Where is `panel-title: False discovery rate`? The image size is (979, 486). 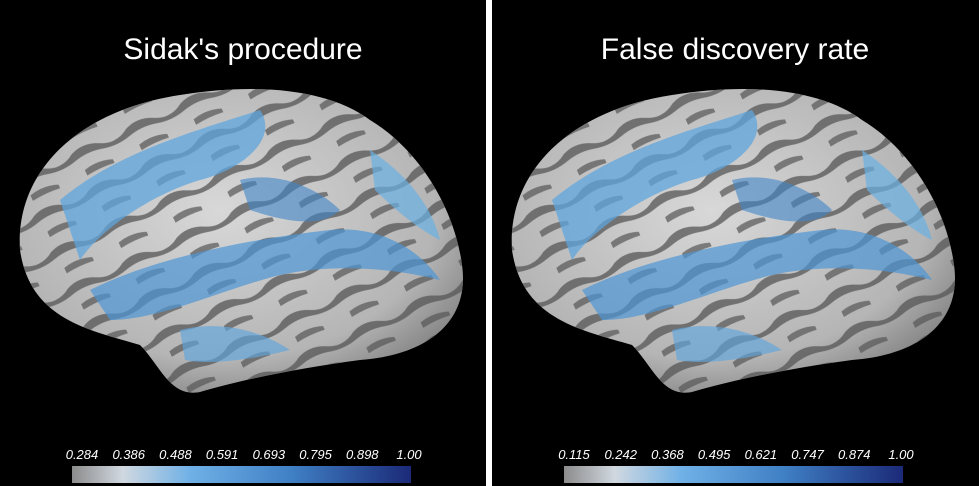 panel-title: False discovery rate is located at coordinates (735, 49).